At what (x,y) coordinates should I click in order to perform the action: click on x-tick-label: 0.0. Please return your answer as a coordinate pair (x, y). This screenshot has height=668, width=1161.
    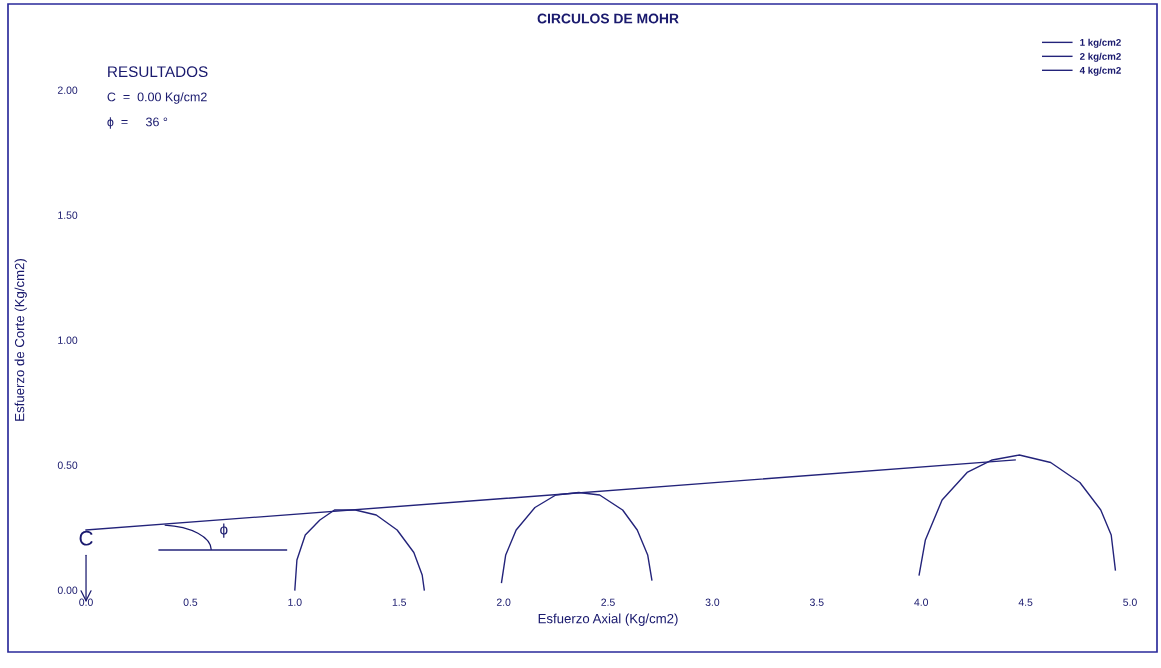
    Looking at the image, I should click on (86, 602).